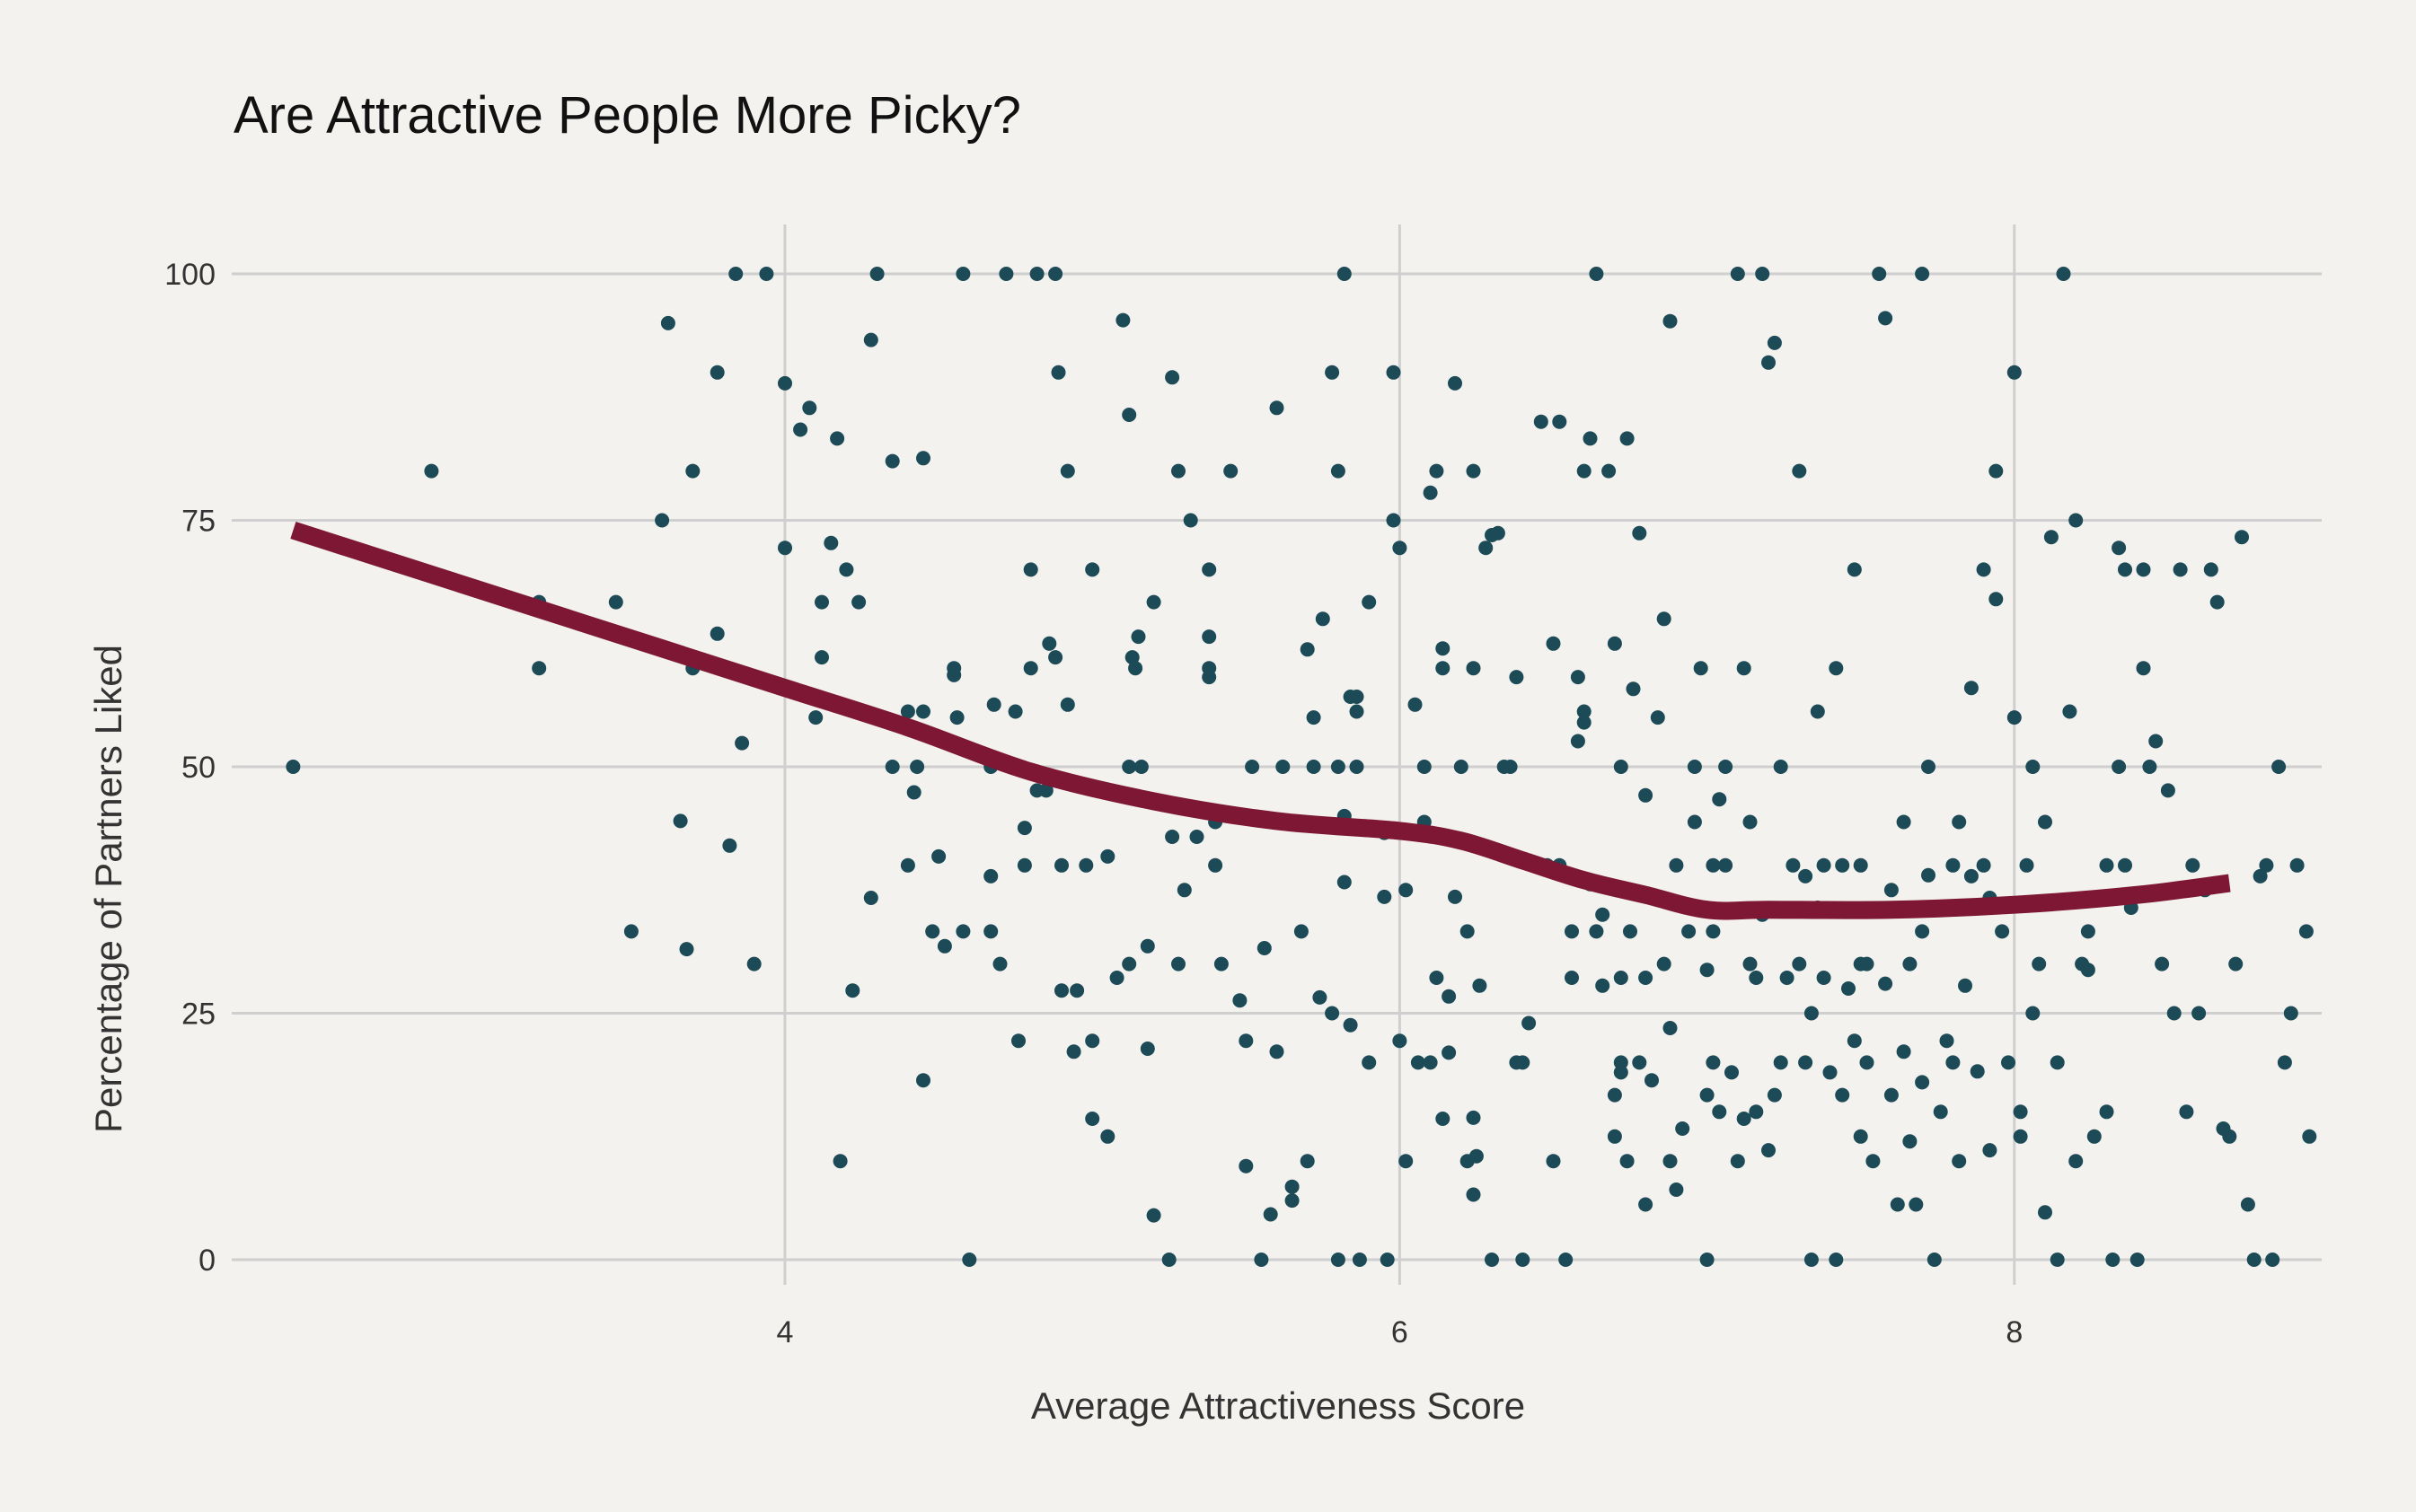 The image size is (2416, 1512). Describe the element at coordinates (785, 1332) in the screenshot. I see `x-tick-label: 4` at that location.